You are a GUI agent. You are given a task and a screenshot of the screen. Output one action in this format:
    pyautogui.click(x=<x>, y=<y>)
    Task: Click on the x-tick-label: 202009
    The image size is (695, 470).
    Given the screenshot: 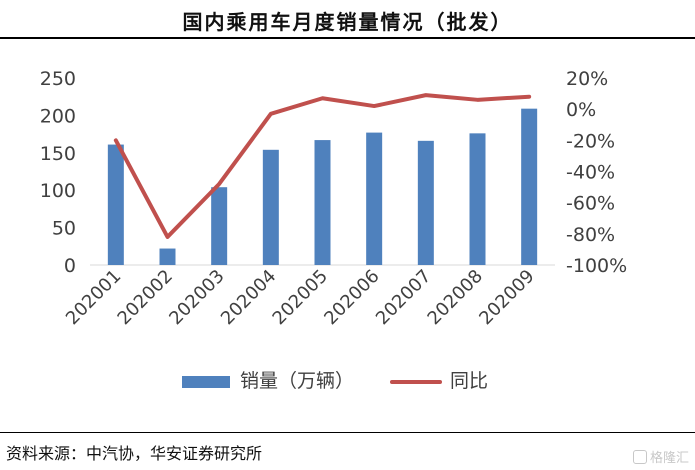 What is the action you would take?
    pyautogui.click(x=506, y=297)
    